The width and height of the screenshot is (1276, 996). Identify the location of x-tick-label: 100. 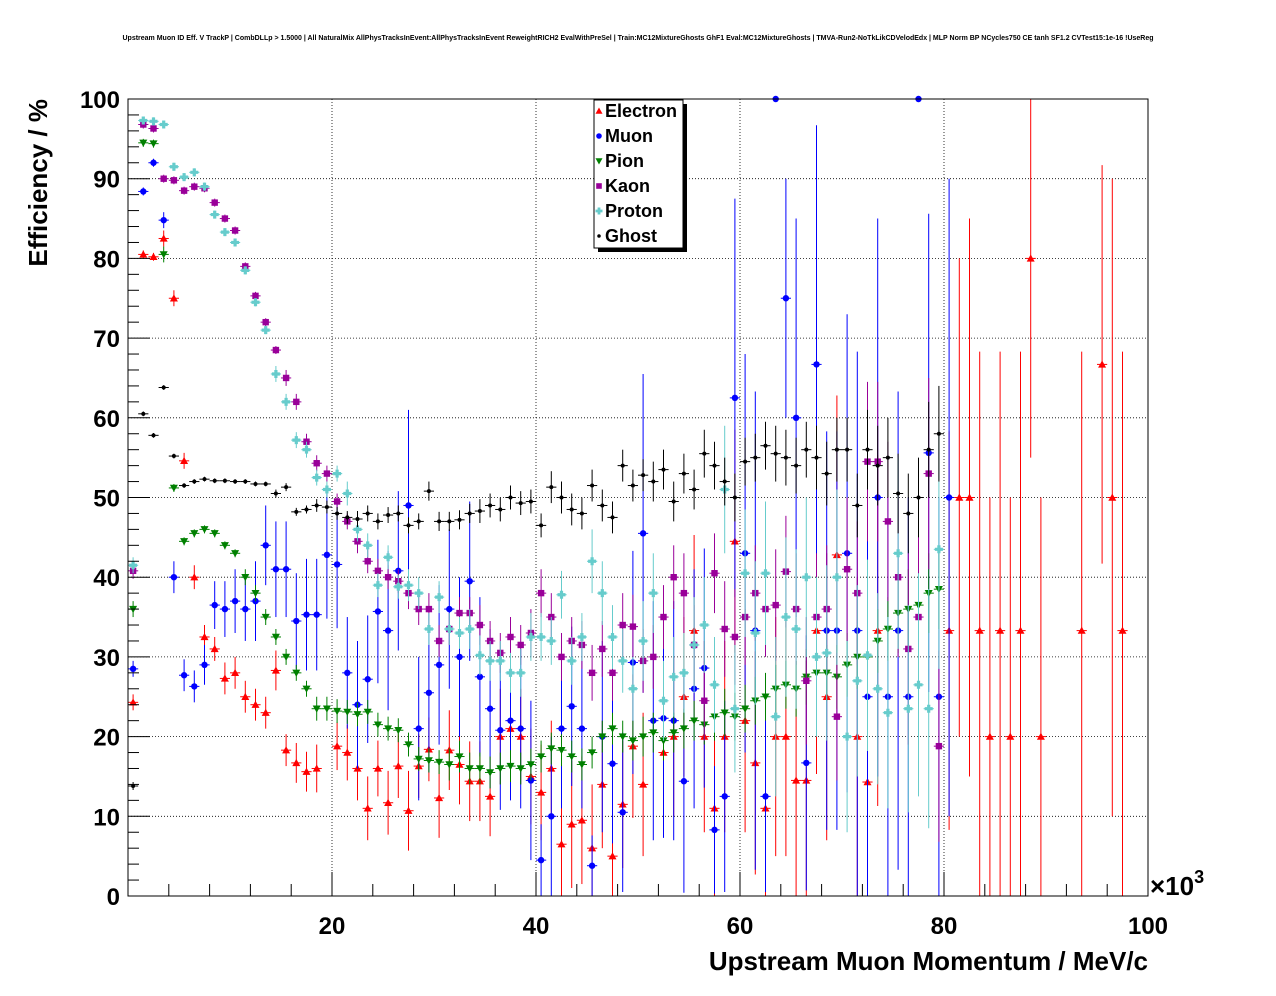
(1148, 926).